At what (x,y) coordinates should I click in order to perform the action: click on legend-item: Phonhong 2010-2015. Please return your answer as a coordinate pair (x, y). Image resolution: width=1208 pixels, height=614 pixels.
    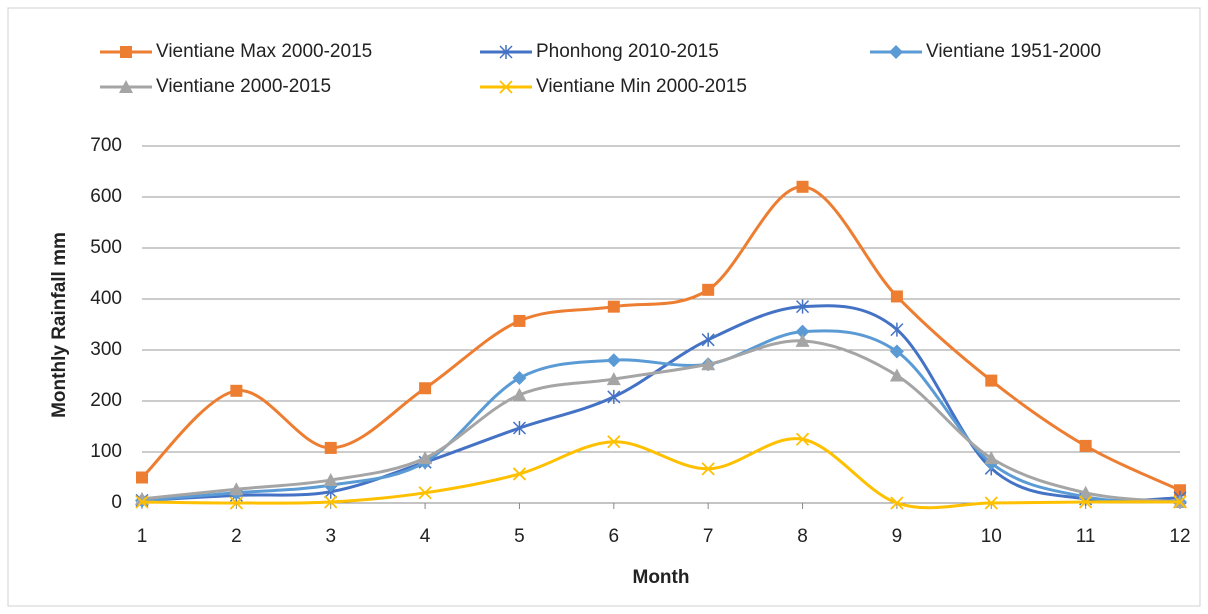
    Looking at the image, I should click on (599, 51).